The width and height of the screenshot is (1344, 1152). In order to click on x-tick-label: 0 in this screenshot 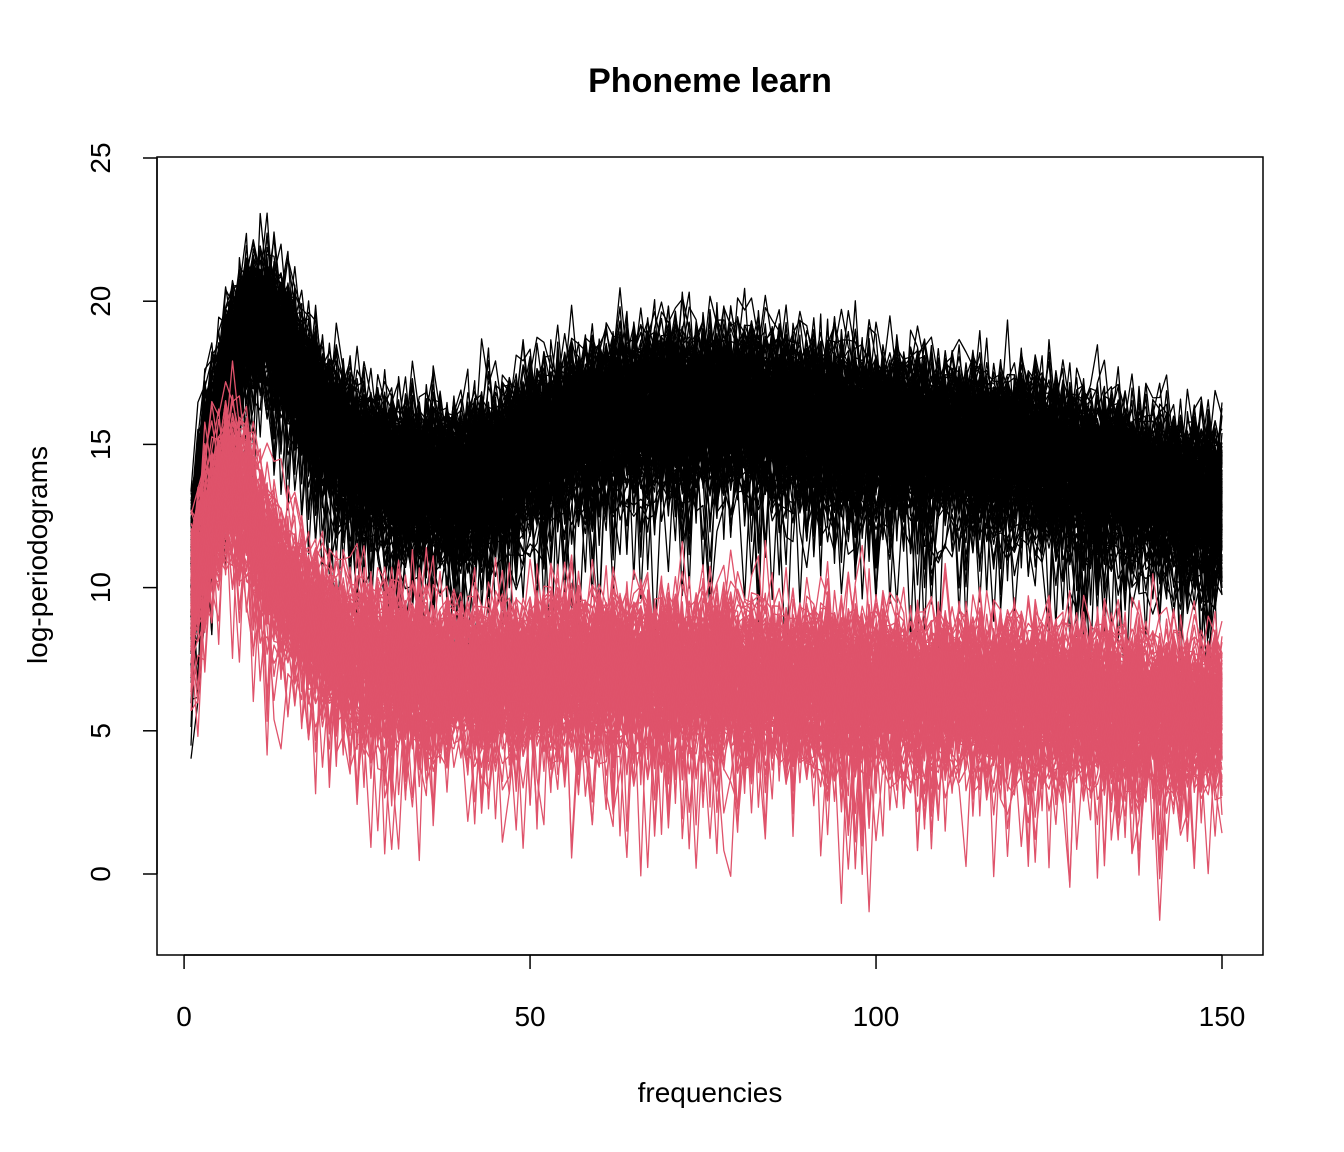, I will do `click(184, 1016)`.